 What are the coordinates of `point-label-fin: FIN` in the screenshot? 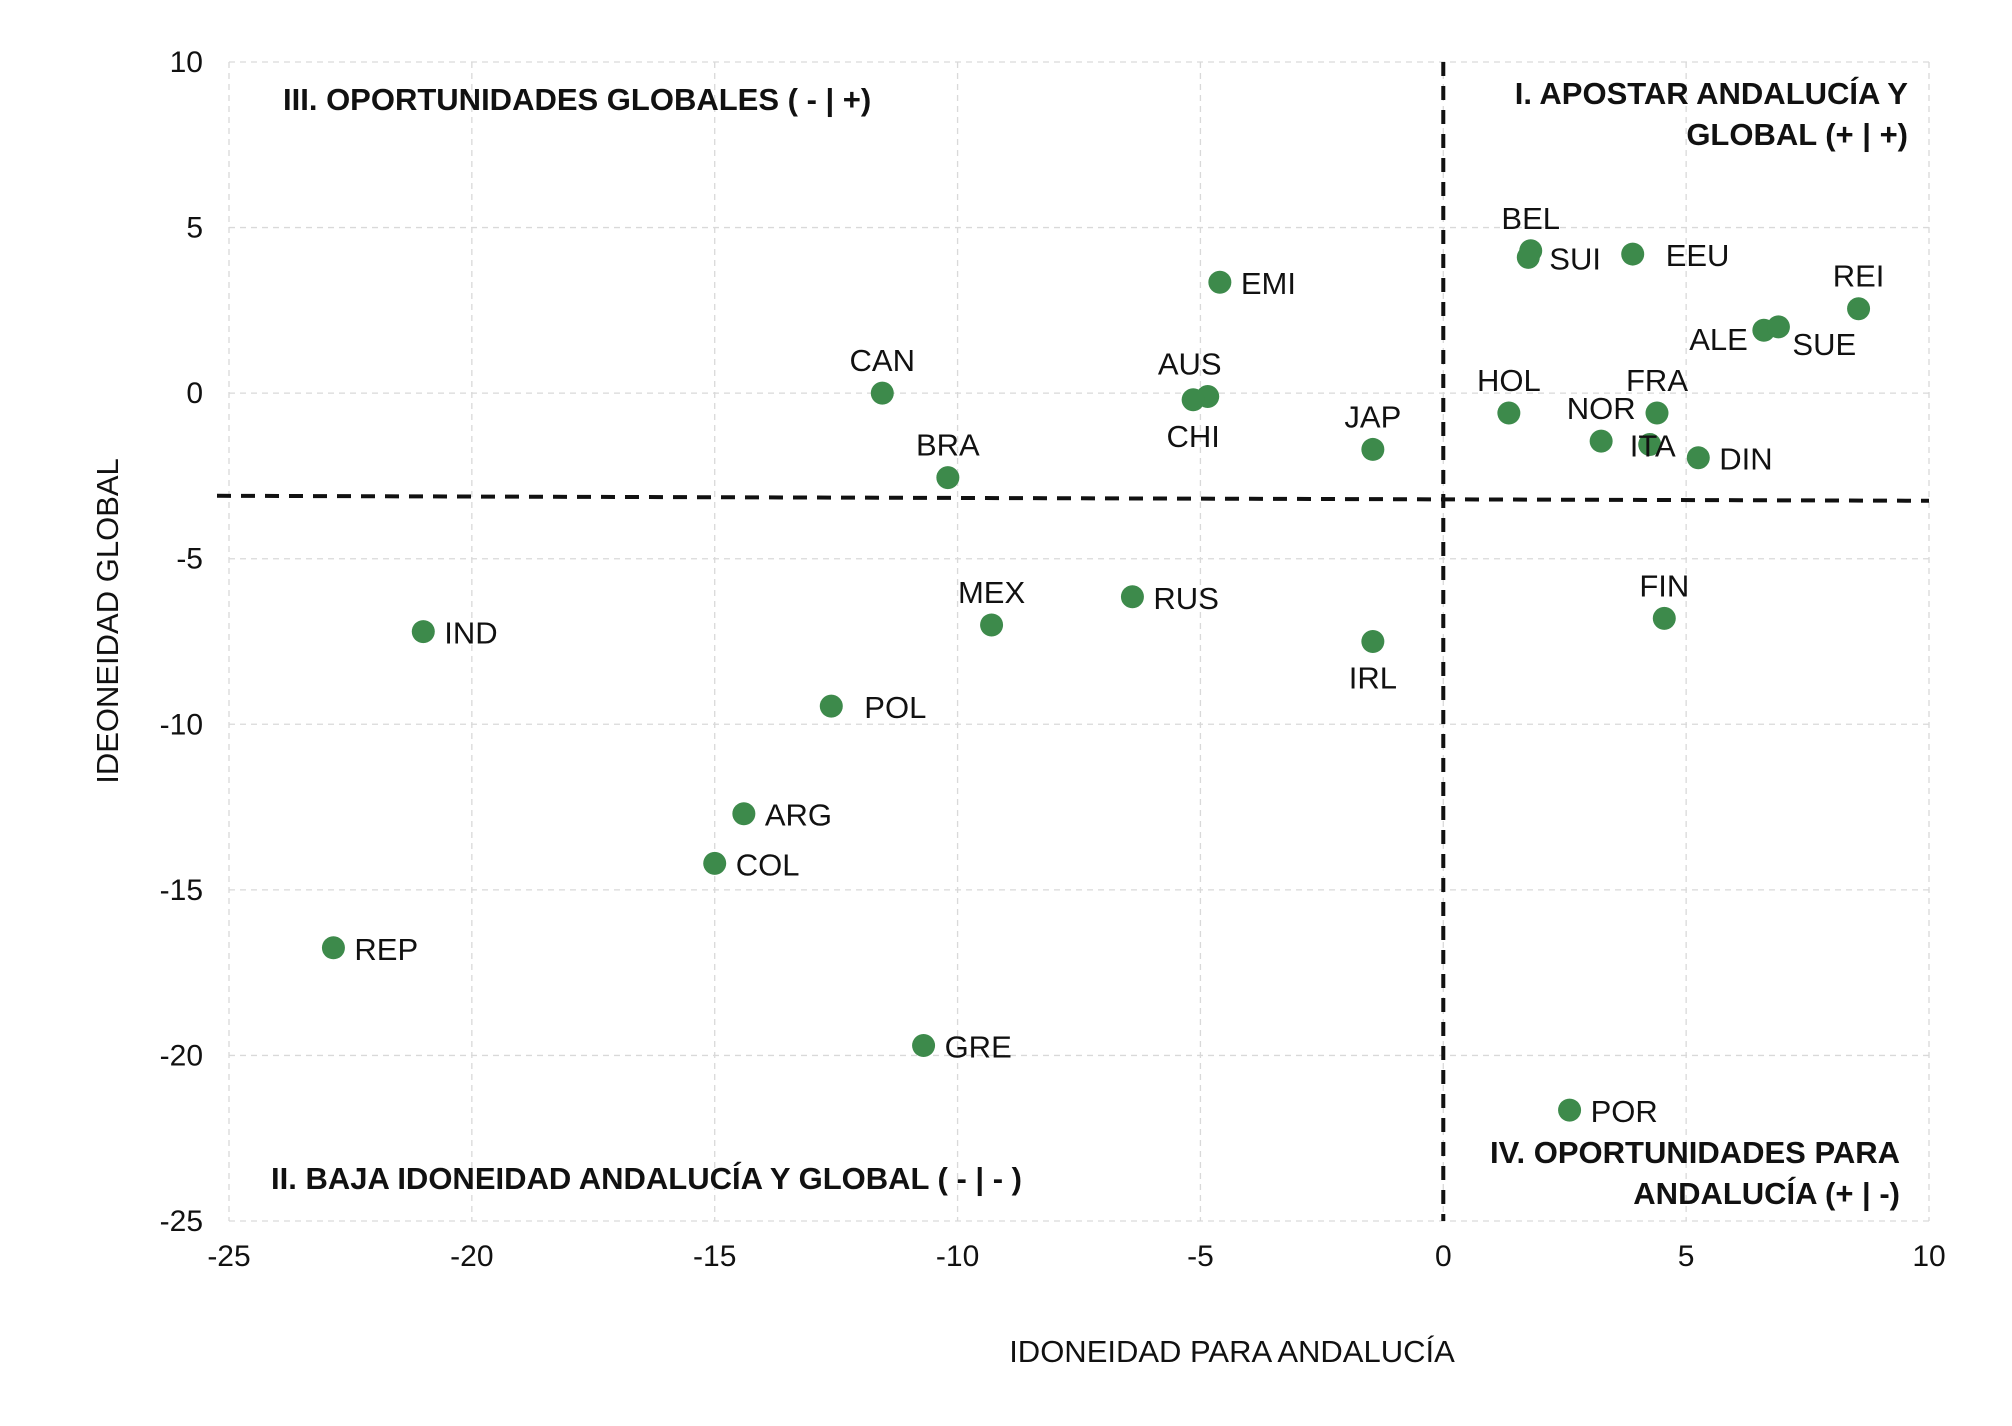 It's located at (1664, 585).